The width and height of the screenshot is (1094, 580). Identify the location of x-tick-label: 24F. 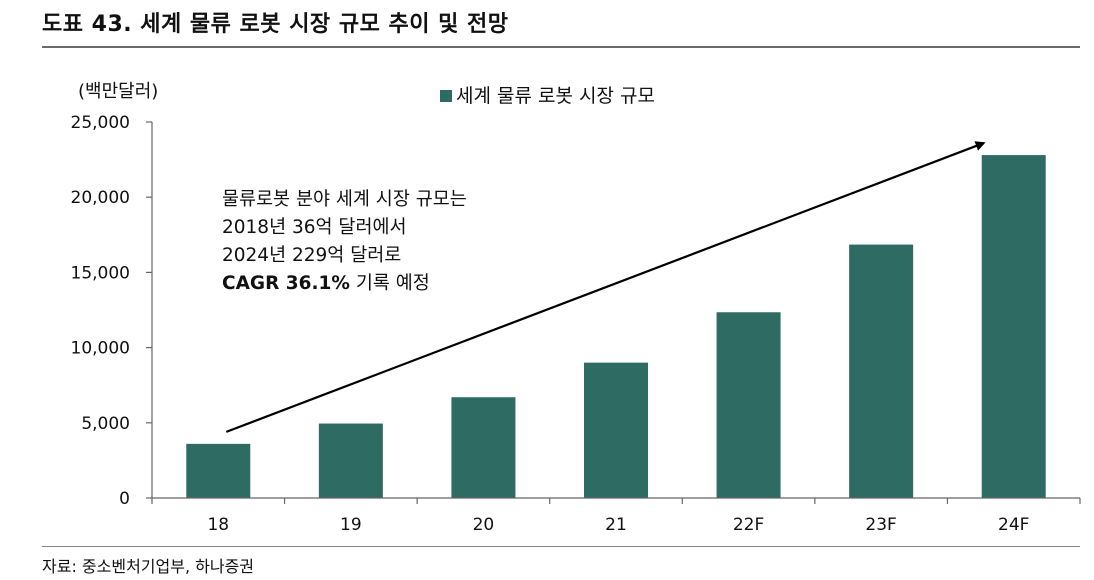
(1013, 525).